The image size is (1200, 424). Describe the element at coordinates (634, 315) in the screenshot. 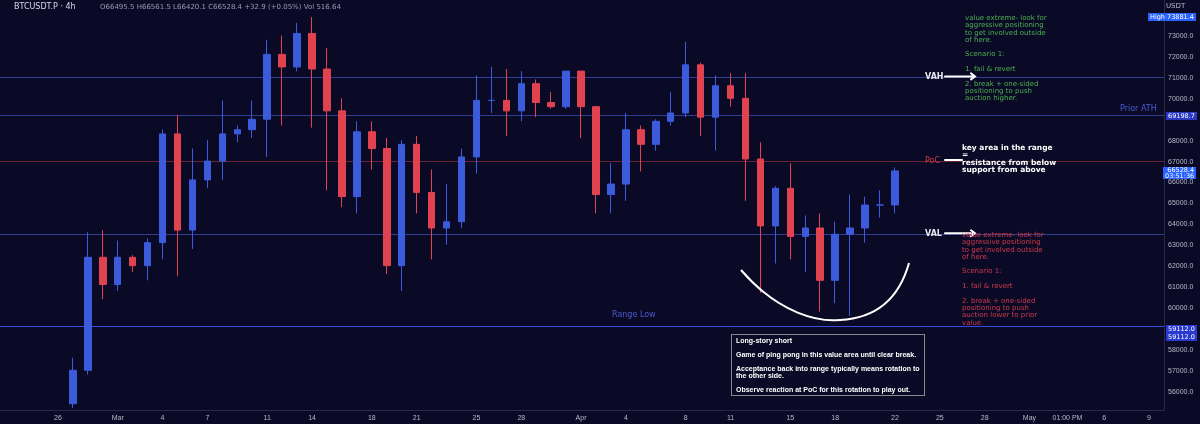

I see `ref-line-label: Range Low` at that location.